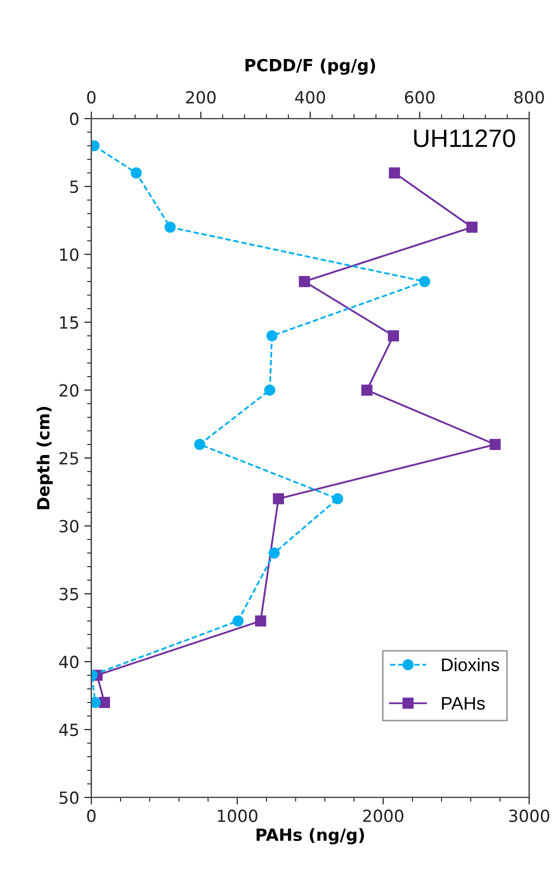 This screenshot has width=557, height=872. What do you see at coordinates (201, 97) in the screenshot?
I see `x2-tick-label: 200` at bounding box center [201, 97].